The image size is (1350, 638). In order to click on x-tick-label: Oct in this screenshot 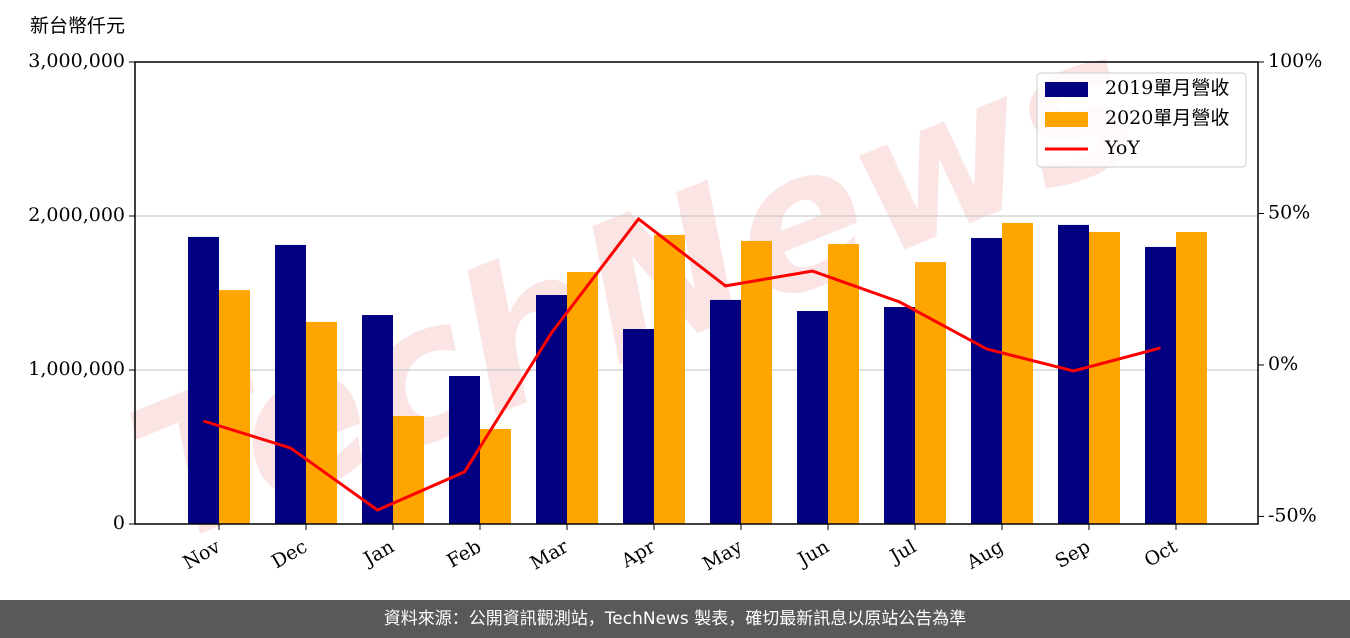, I will do `click(1161, 553)`.